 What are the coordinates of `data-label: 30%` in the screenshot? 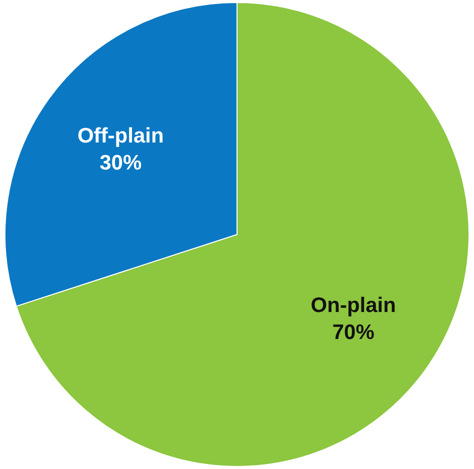 It's located at (121, 163).